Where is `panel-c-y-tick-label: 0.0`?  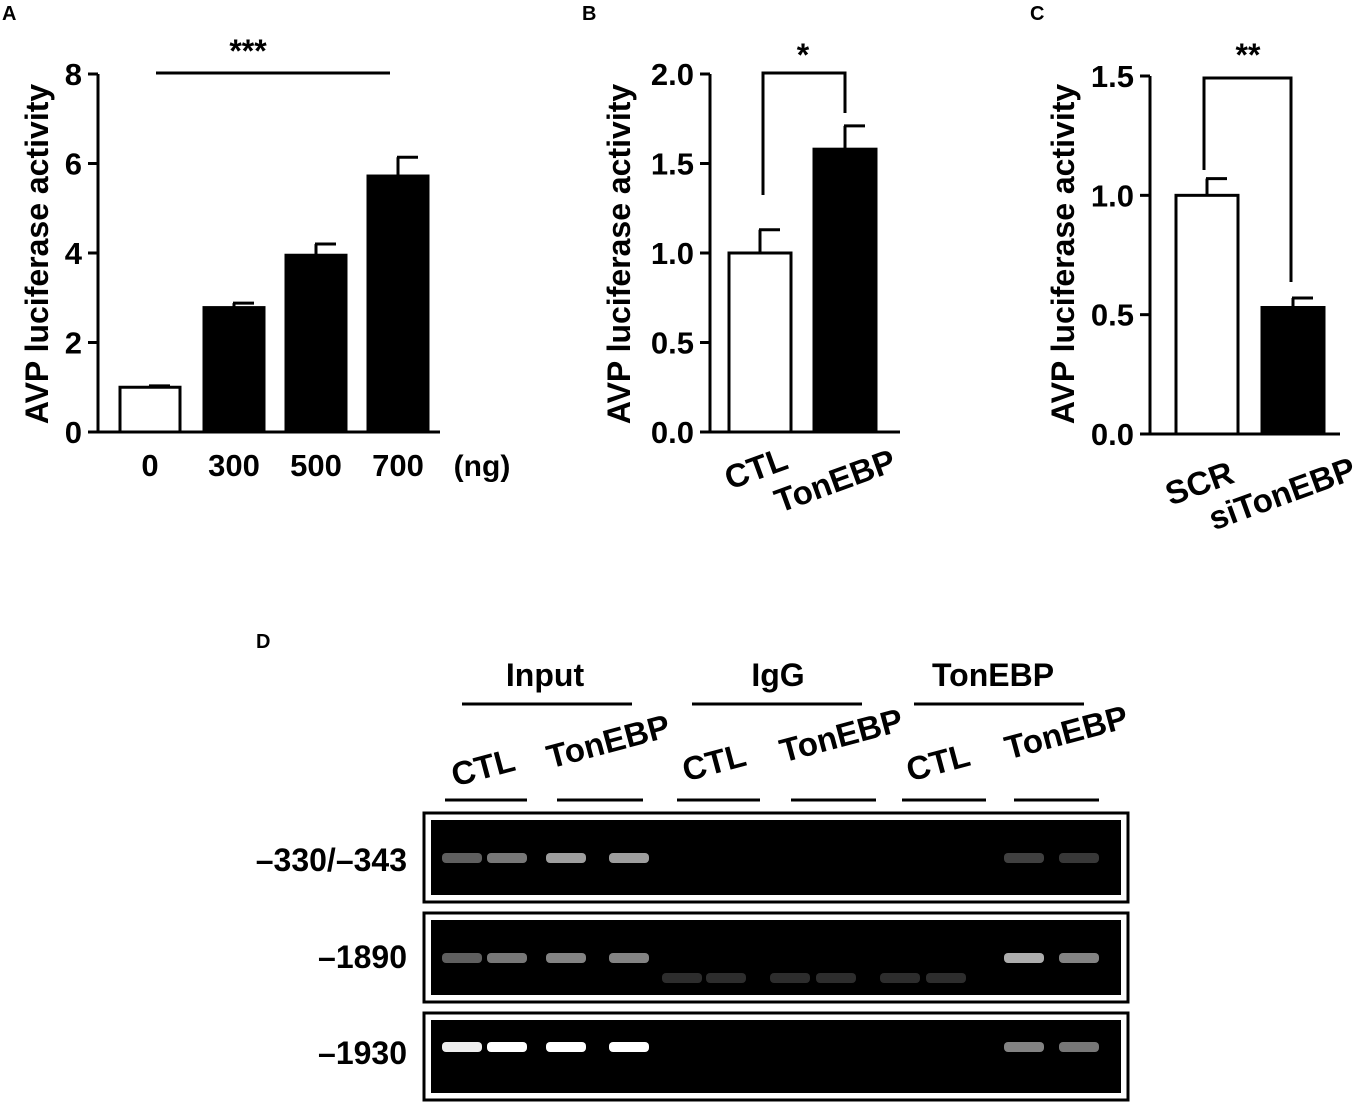
panel-c-y-tick-label: 0.0 is located at coordinates (1112, 434).